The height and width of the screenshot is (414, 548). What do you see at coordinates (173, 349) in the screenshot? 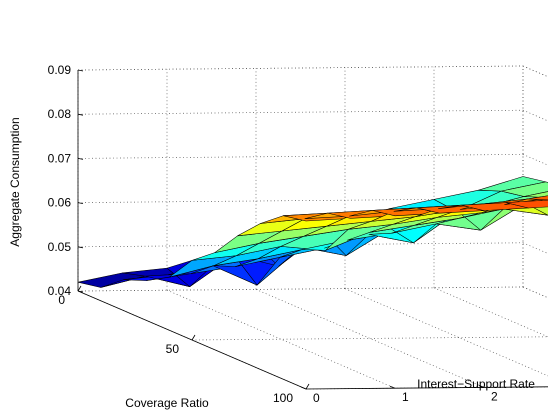
I see `x-tick-label-1: 50` at bounding box center [173, 349].